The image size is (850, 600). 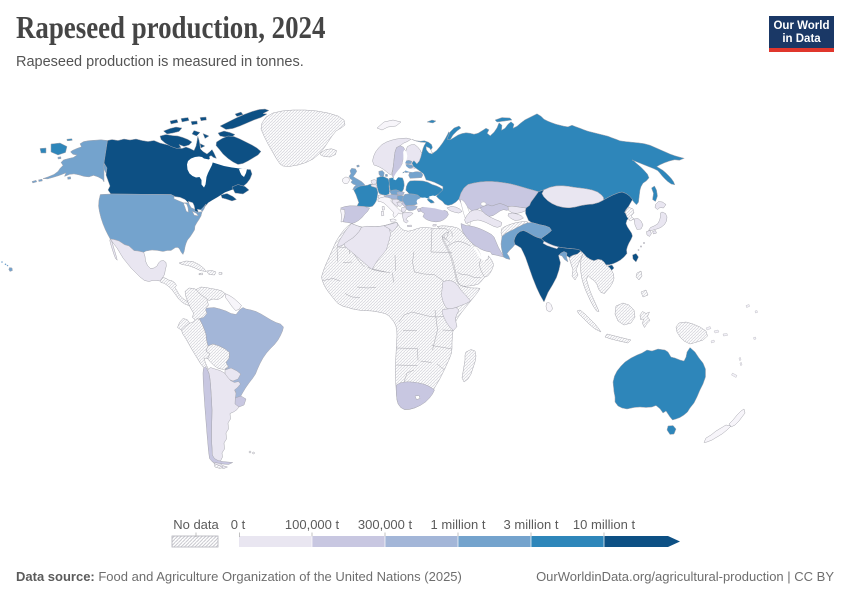 What do you see at coordinates (196, 524) in the screenshot?
I see `svg-text: No data` at bounding box center [196, 524].